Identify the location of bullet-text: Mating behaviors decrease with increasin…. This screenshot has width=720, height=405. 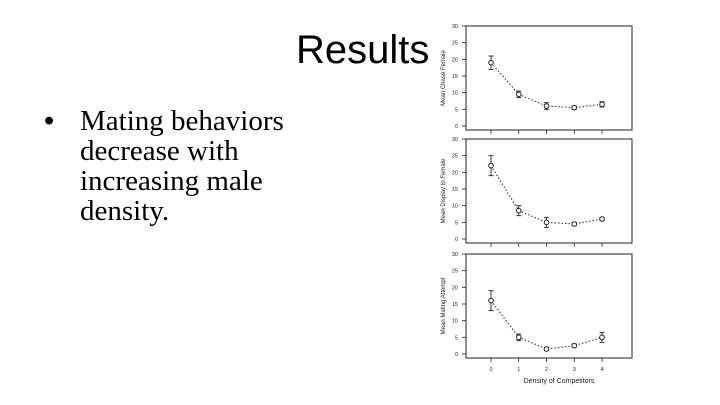
(182, 166).